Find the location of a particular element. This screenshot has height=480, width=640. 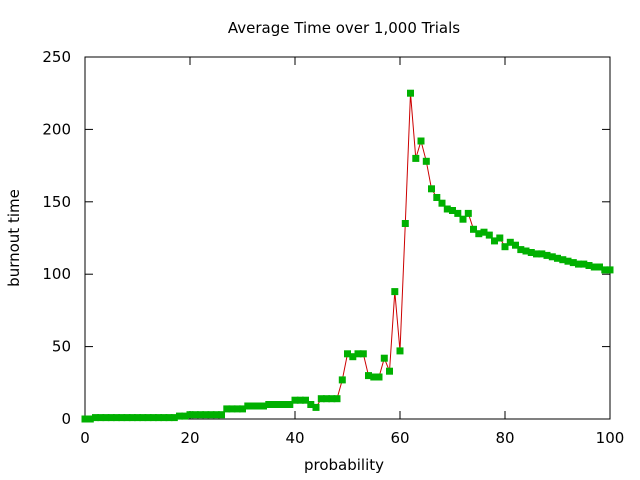

x-tick-label: 60 is located at coordinates (399, 438).